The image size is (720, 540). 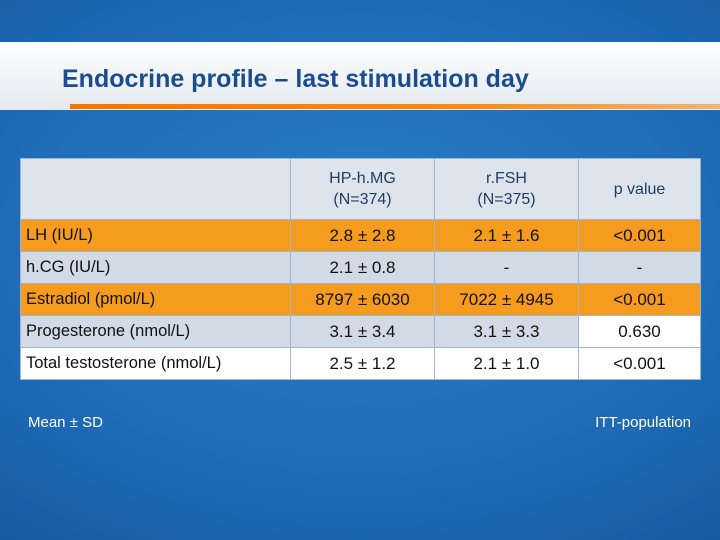 I want to click on cell-hpmg: 2.8 ± 2.8, so click(x=362, y=235).